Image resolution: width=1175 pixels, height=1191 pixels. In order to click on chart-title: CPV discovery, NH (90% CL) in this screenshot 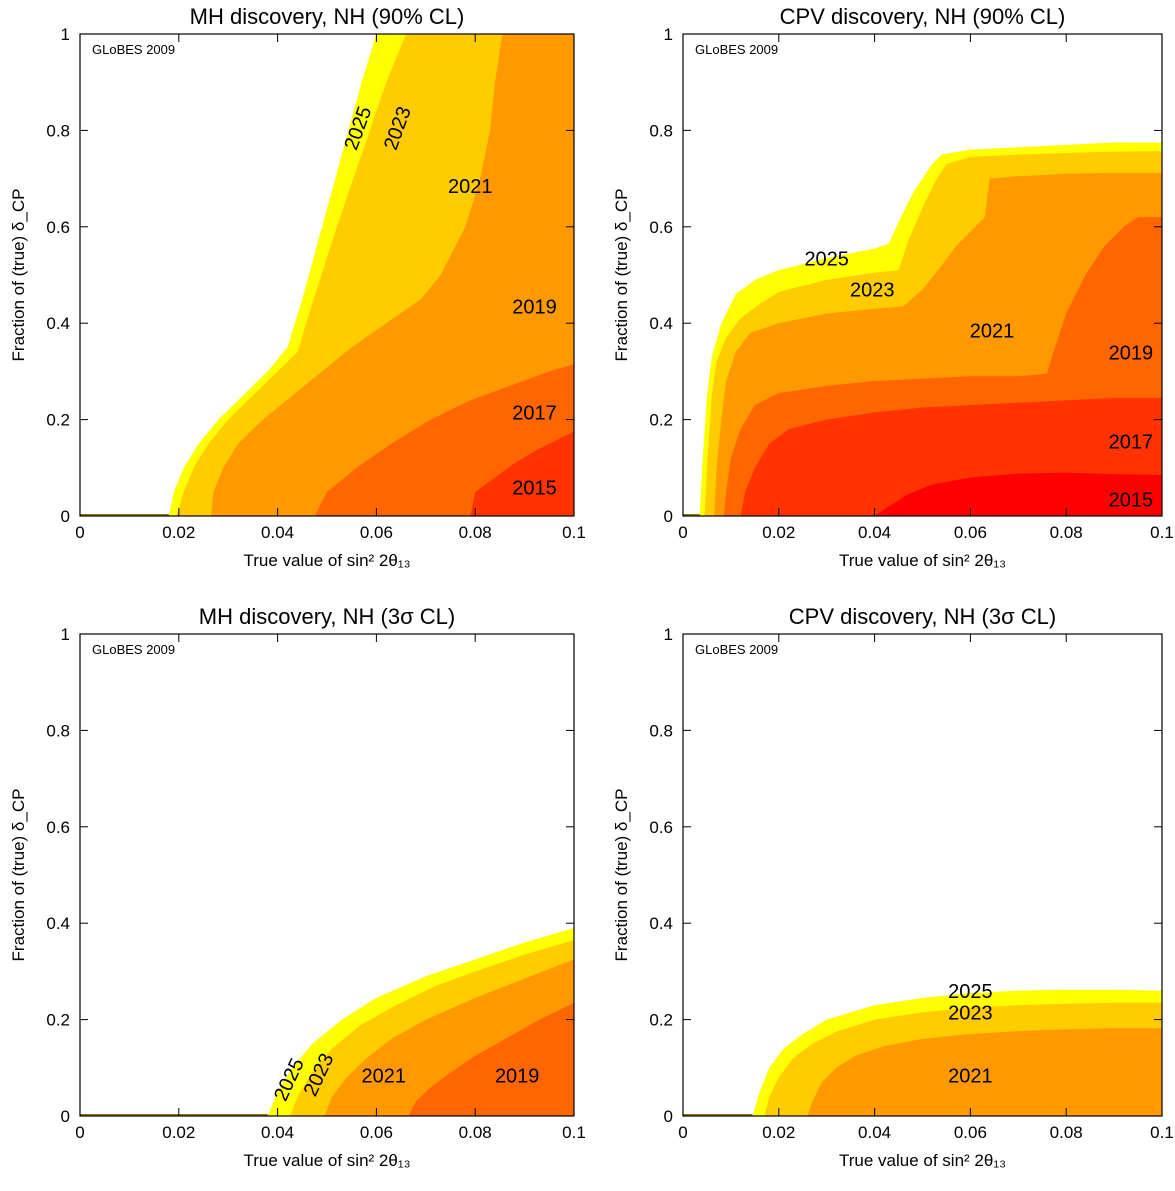, I will do `click(923, 16)`.